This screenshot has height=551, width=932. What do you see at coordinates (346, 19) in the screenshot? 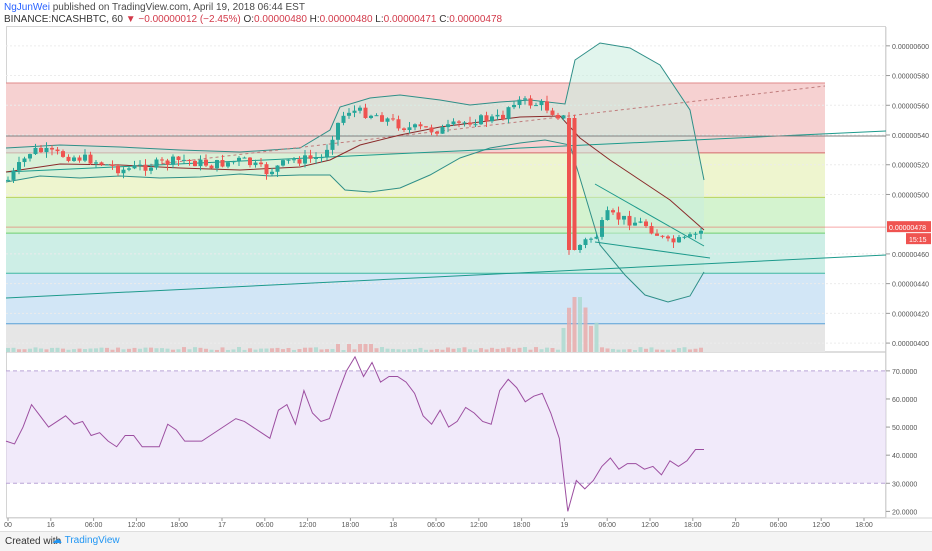
I see `high-value: 0.00000480` at bounding box center [346, 19].